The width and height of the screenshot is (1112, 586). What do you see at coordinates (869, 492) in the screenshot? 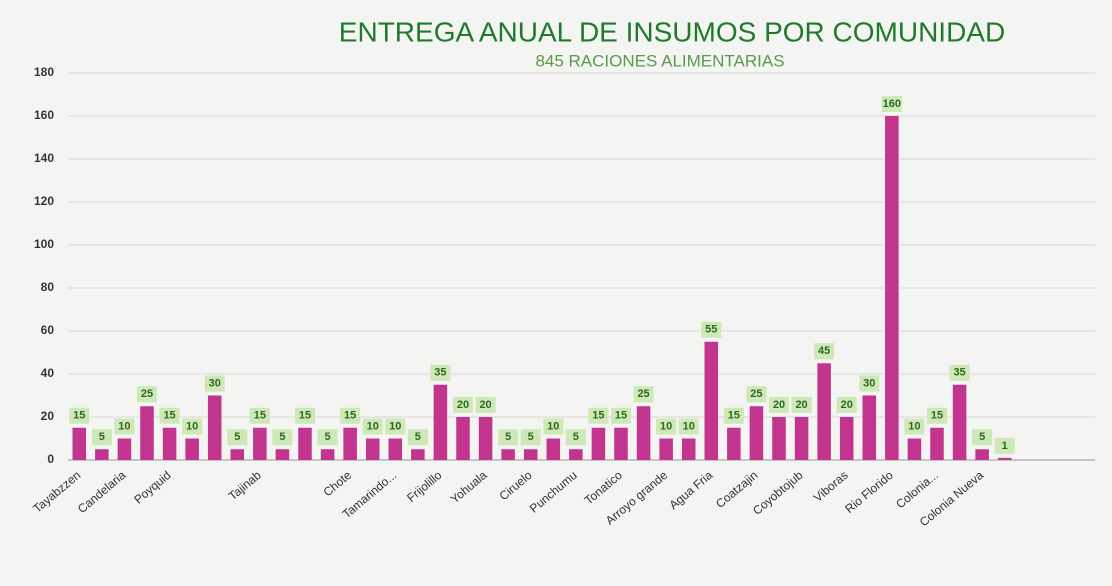
I see `x-tick-label: Rio Florido` at bounding box center [869, 492].